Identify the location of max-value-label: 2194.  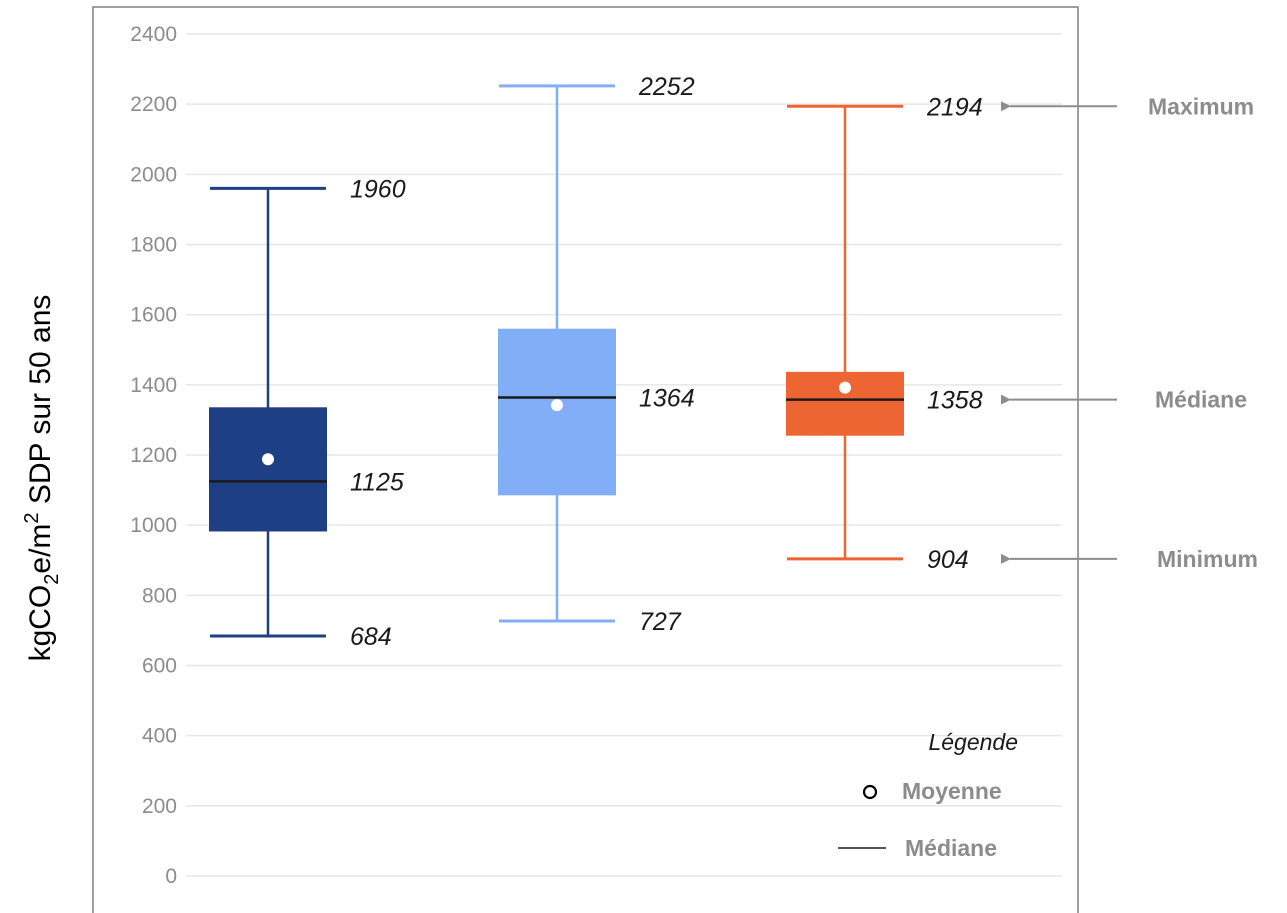
(954, 107).